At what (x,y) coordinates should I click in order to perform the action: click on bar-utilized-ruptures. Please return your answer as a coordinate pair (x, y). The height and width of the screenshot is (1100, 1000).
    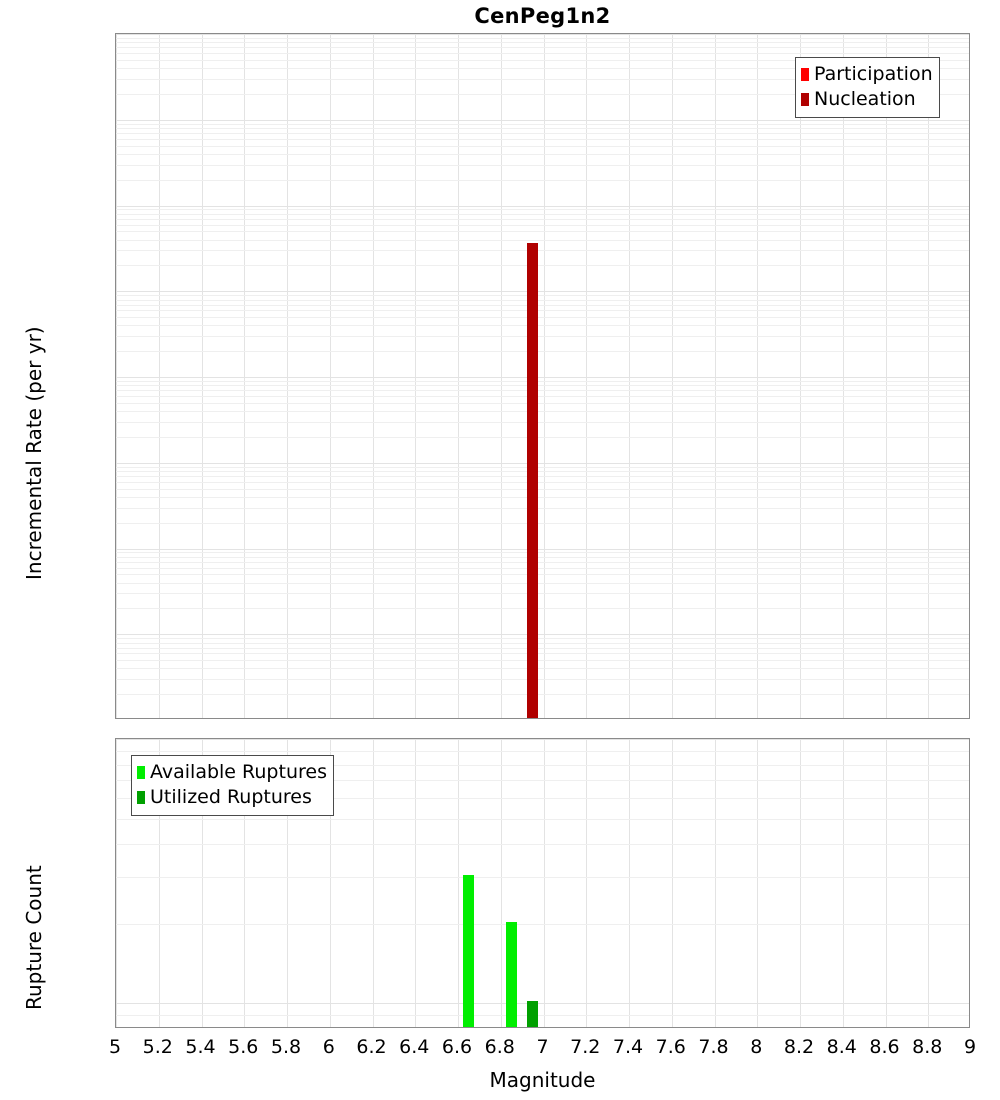
    Looking at the image, I should click on (533, 1014).